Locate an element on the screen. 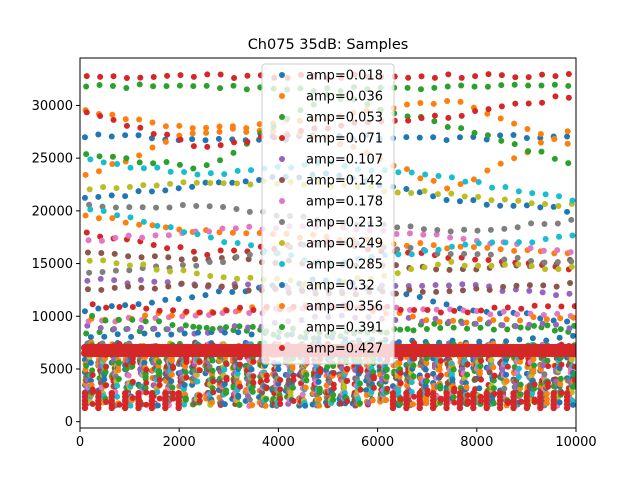 This screenshot has height=480, width=640. legend-marker is located at coordinates (282, 285).